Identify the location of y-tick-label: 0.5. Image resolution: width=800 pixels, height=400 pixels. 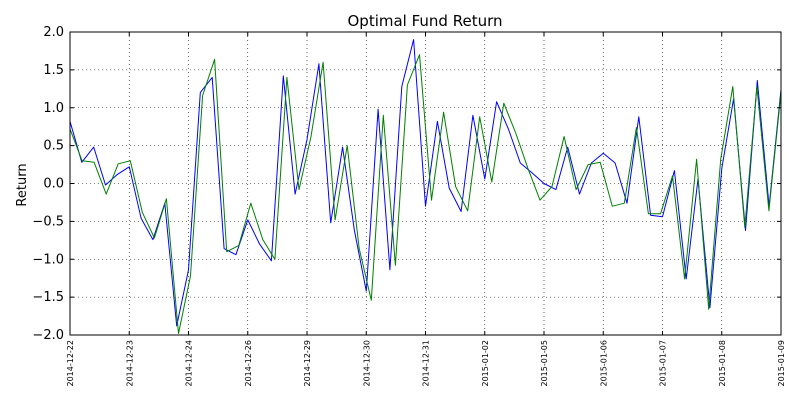
(53, 146).